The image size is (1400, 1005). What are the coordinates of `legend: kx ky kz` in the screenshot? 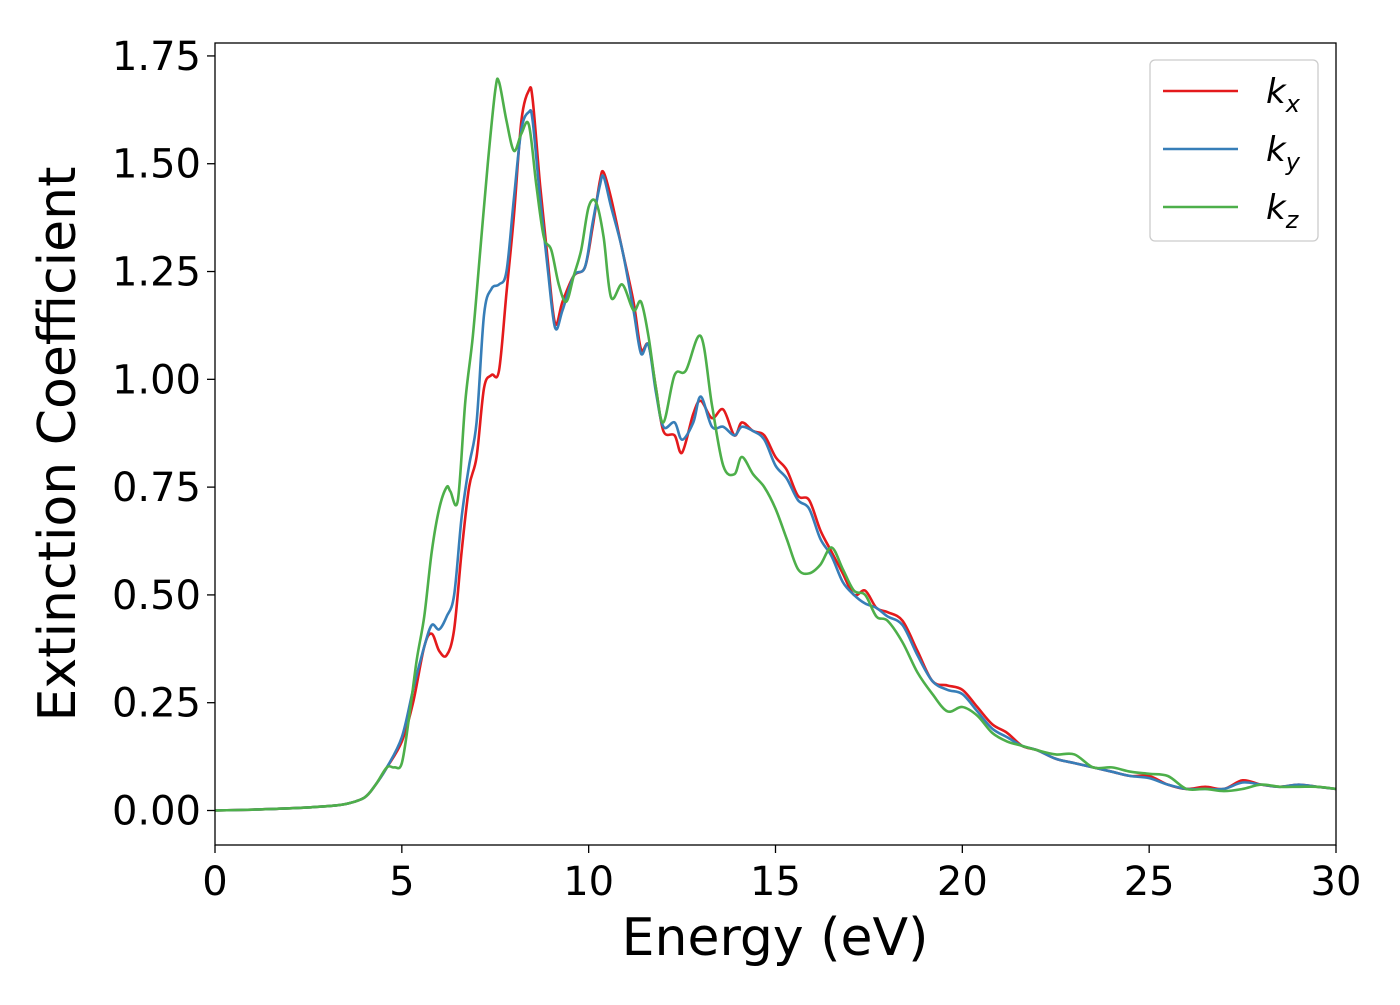 It's located at (1234, 150).